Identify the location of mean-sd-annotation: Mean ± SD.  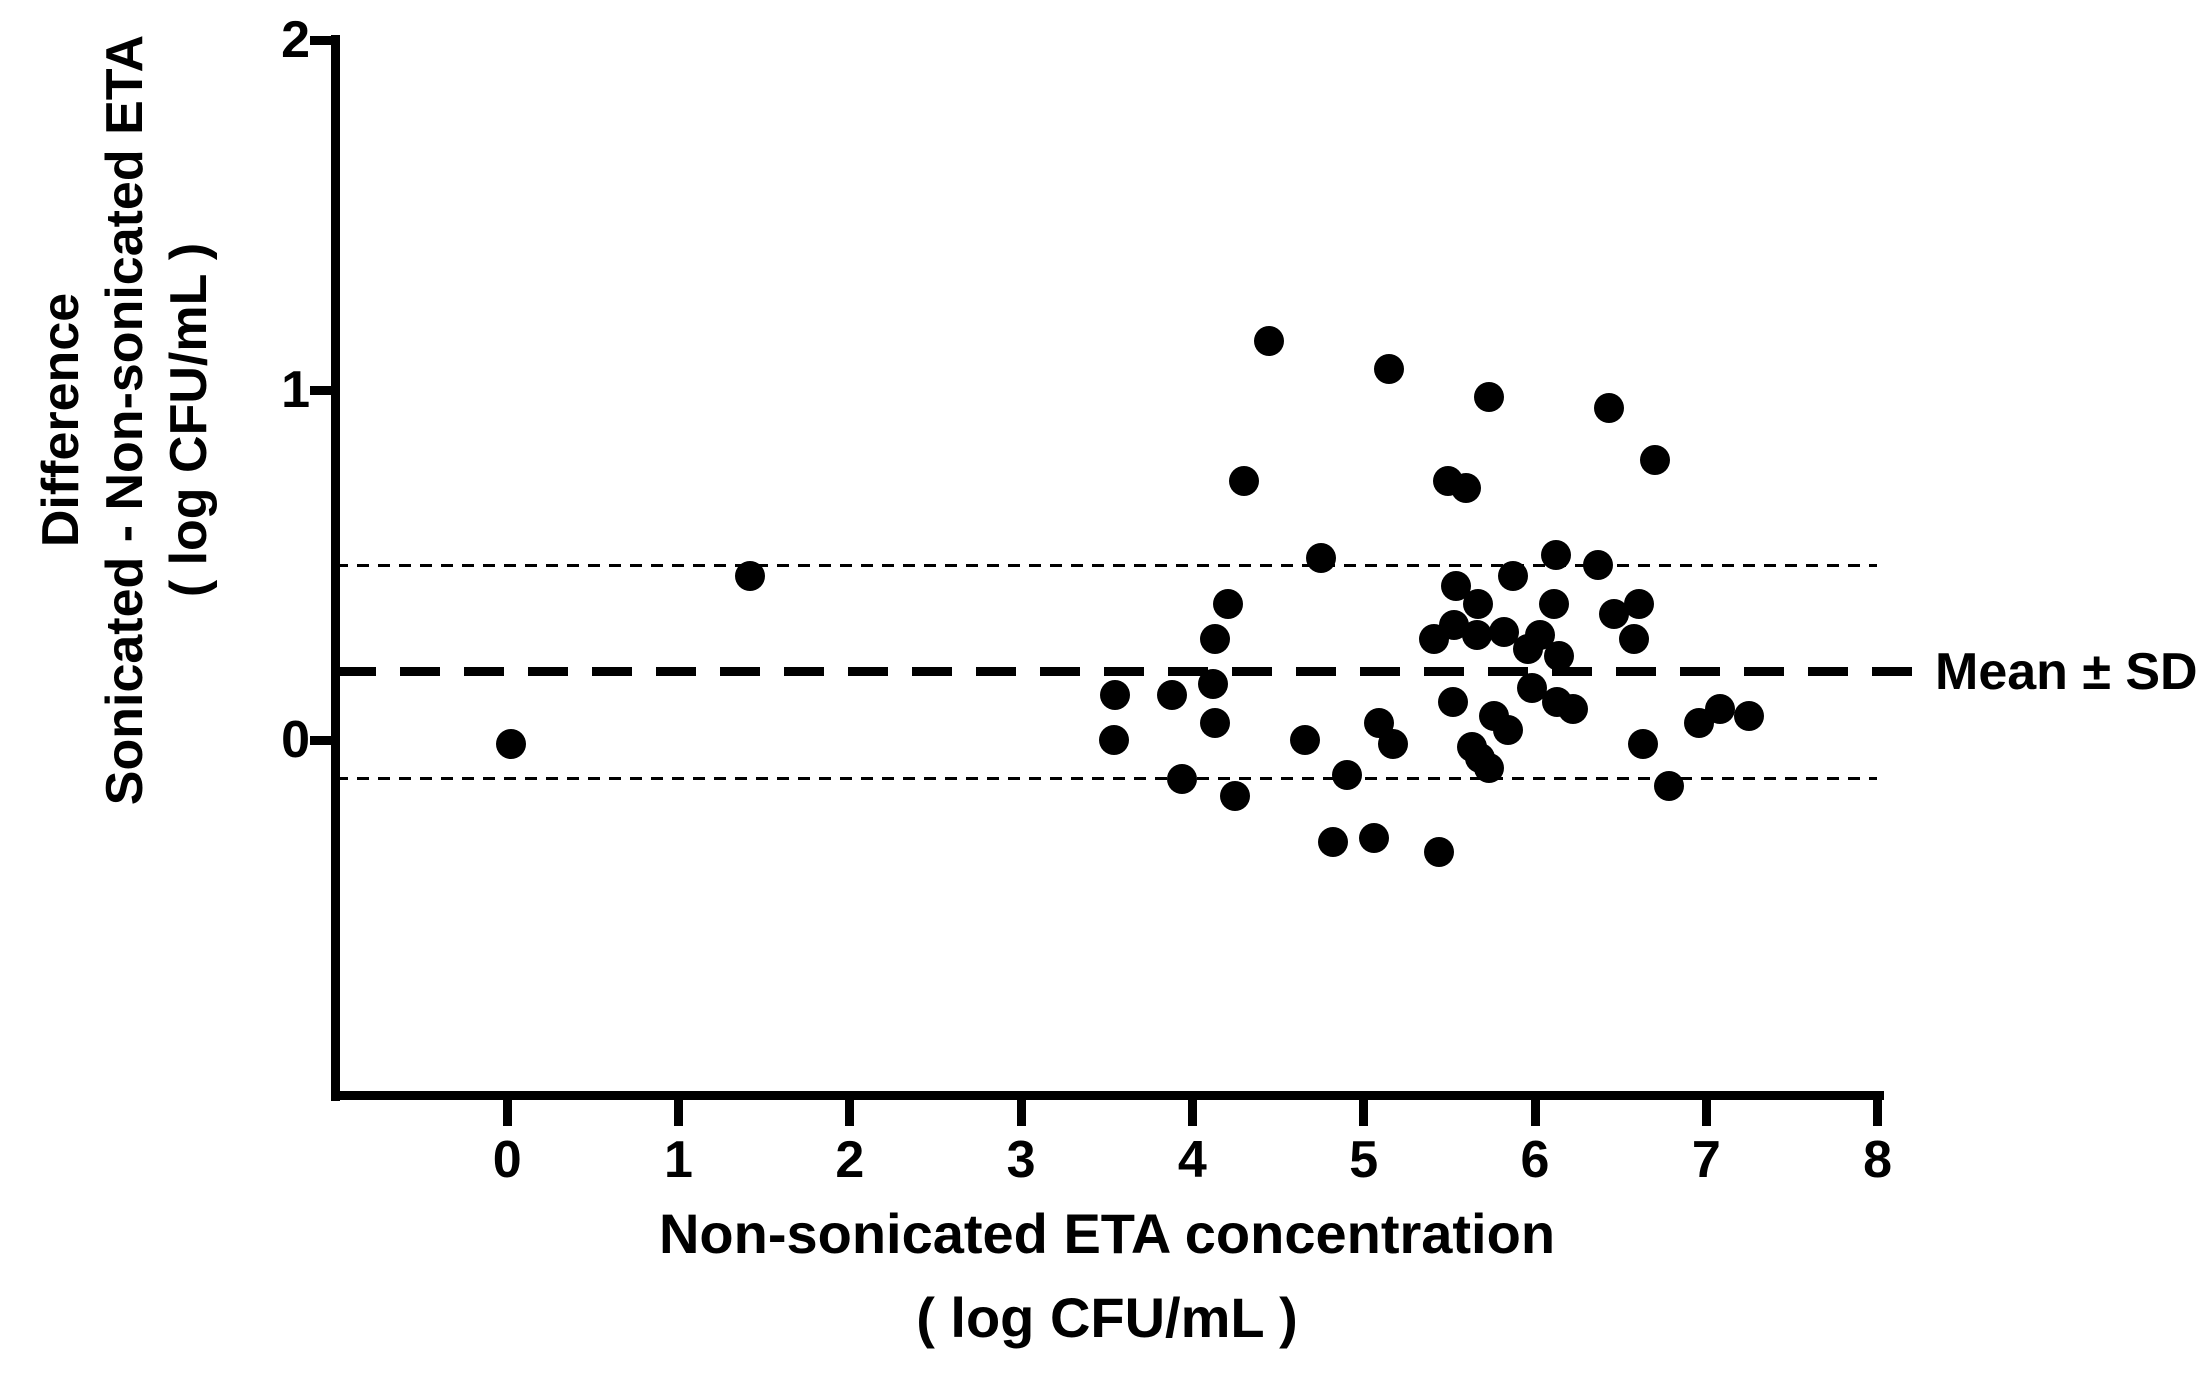
(2066, 671).